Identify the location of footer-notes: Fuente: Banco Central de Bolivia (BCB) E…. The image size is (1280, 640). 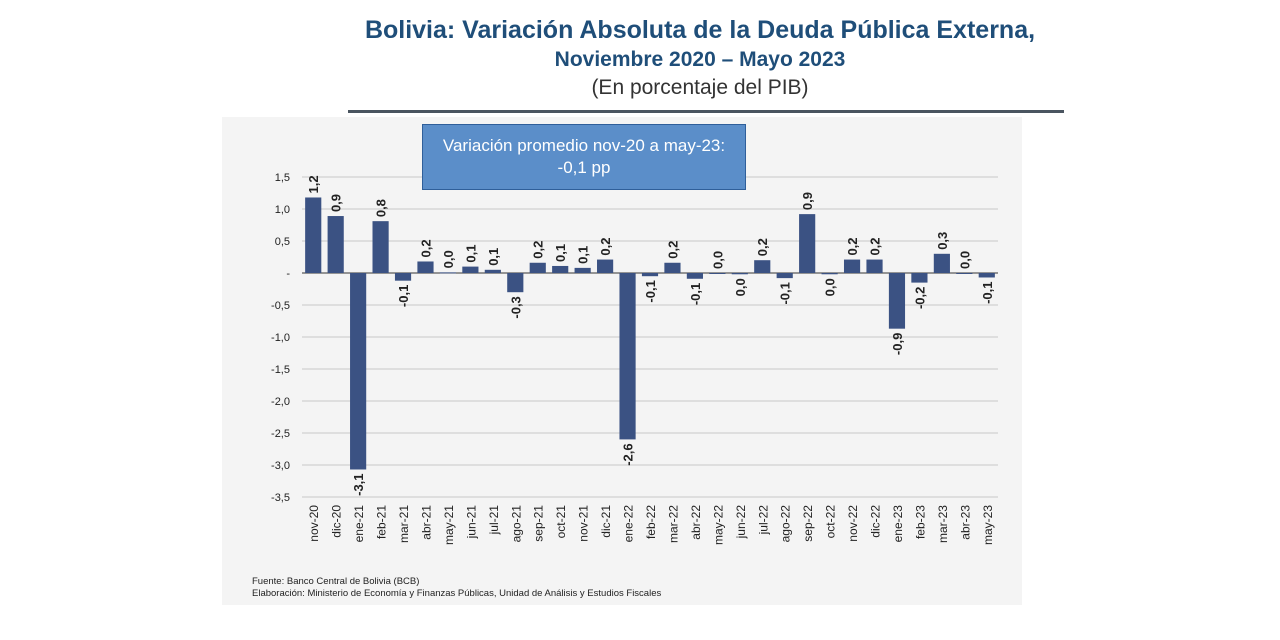
(456, 588).